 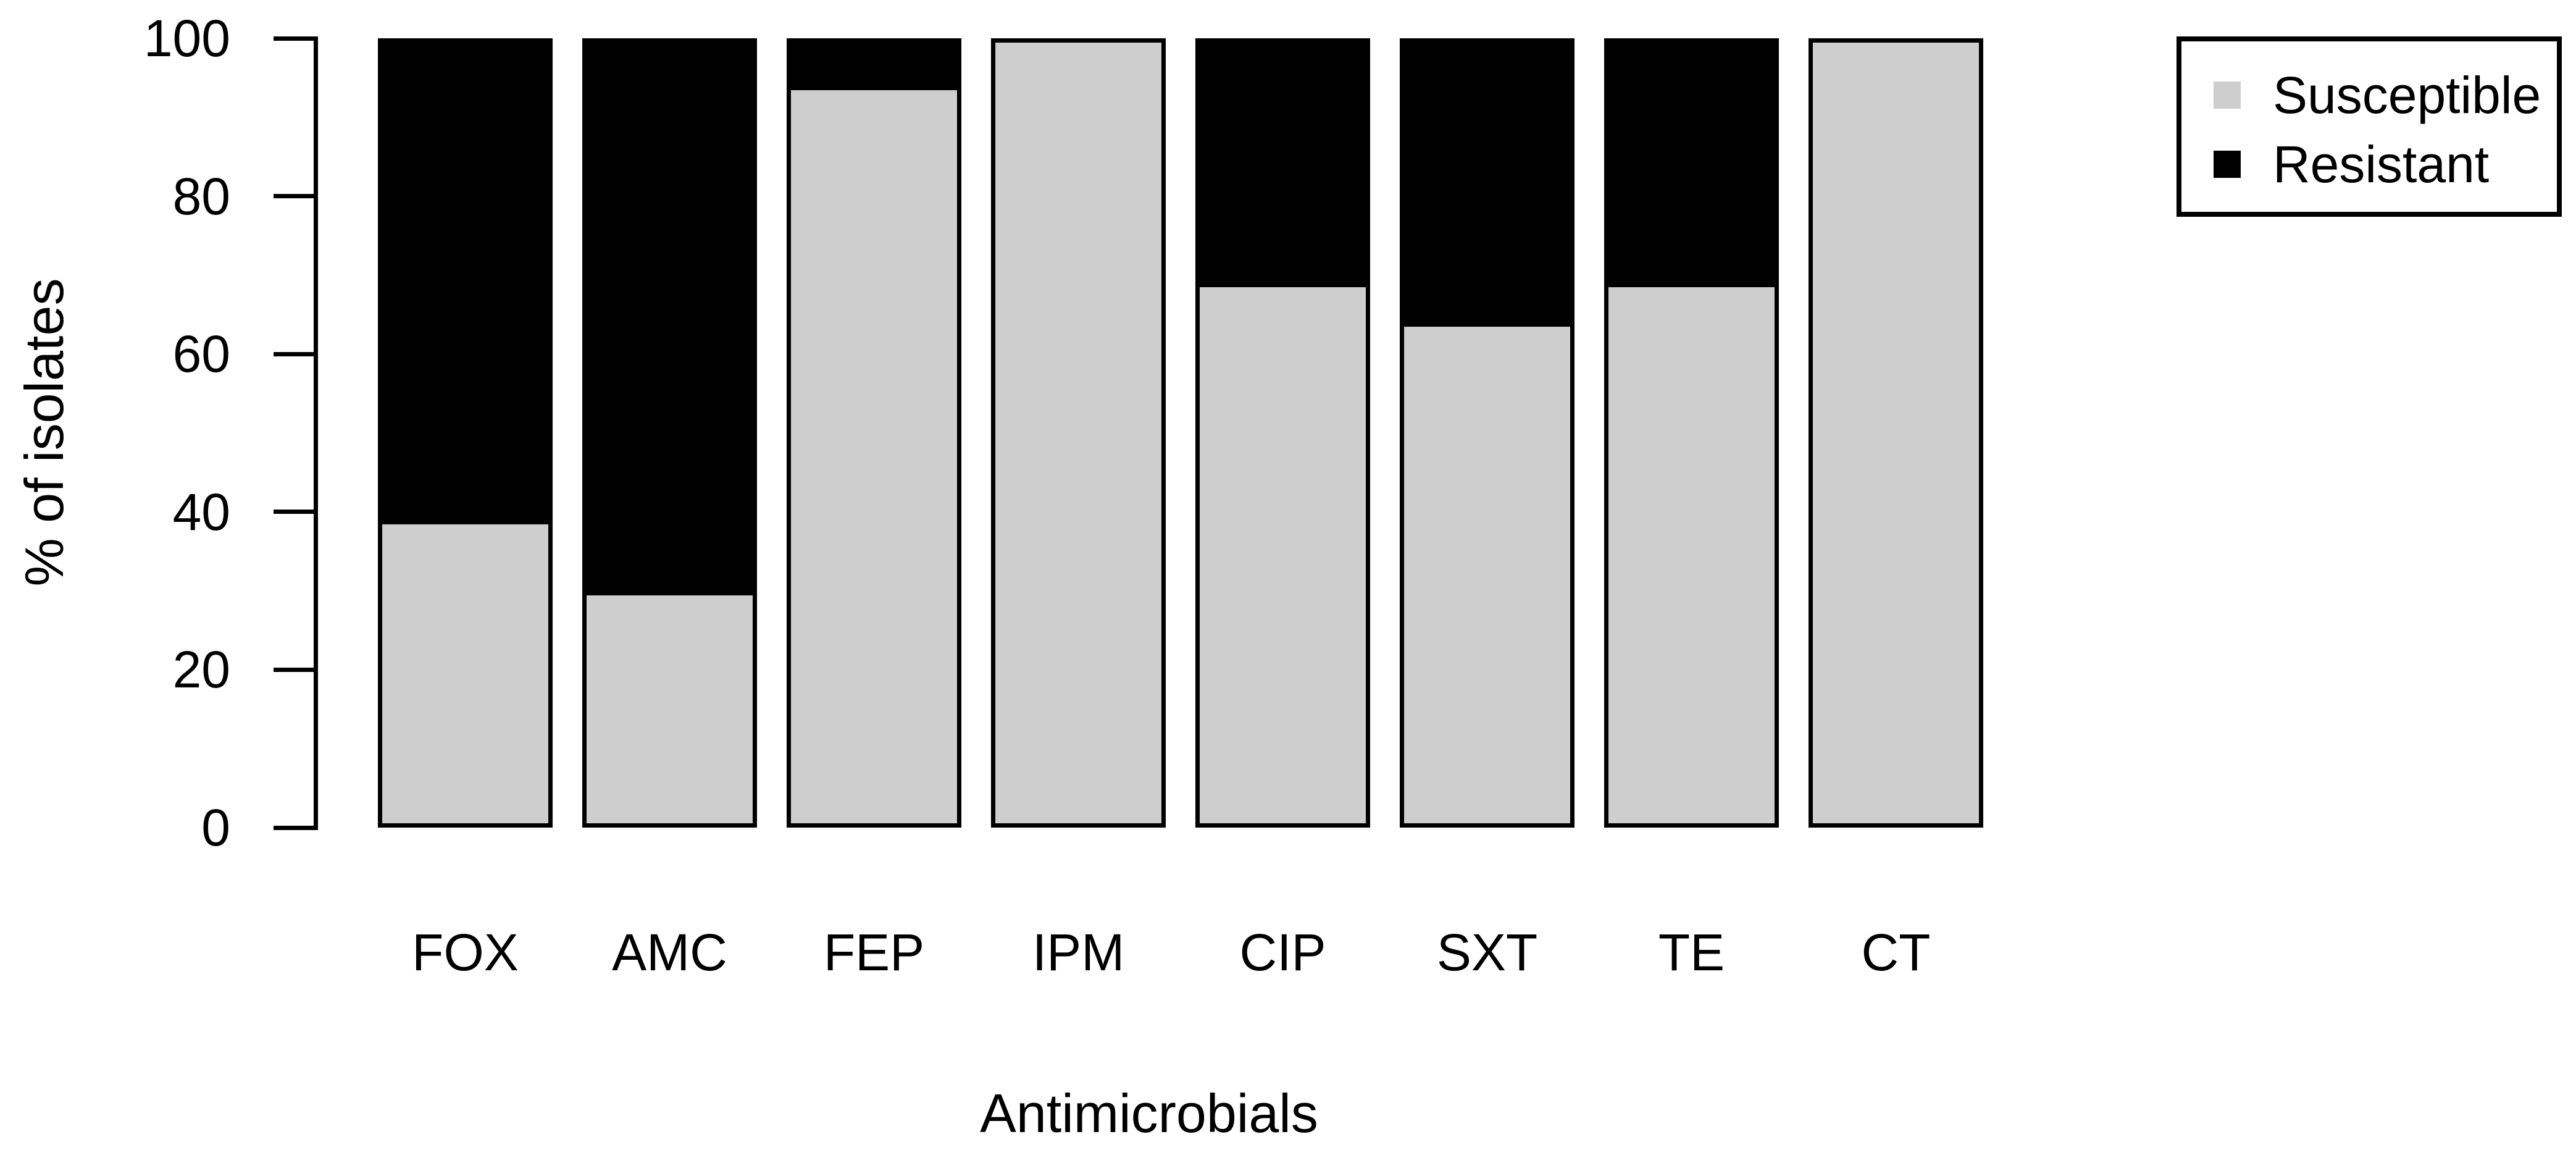 What do you see at coordinates (1078, 952) in the screenshot?
I see `category-label: IPM` at bounding box center [1078, 952].